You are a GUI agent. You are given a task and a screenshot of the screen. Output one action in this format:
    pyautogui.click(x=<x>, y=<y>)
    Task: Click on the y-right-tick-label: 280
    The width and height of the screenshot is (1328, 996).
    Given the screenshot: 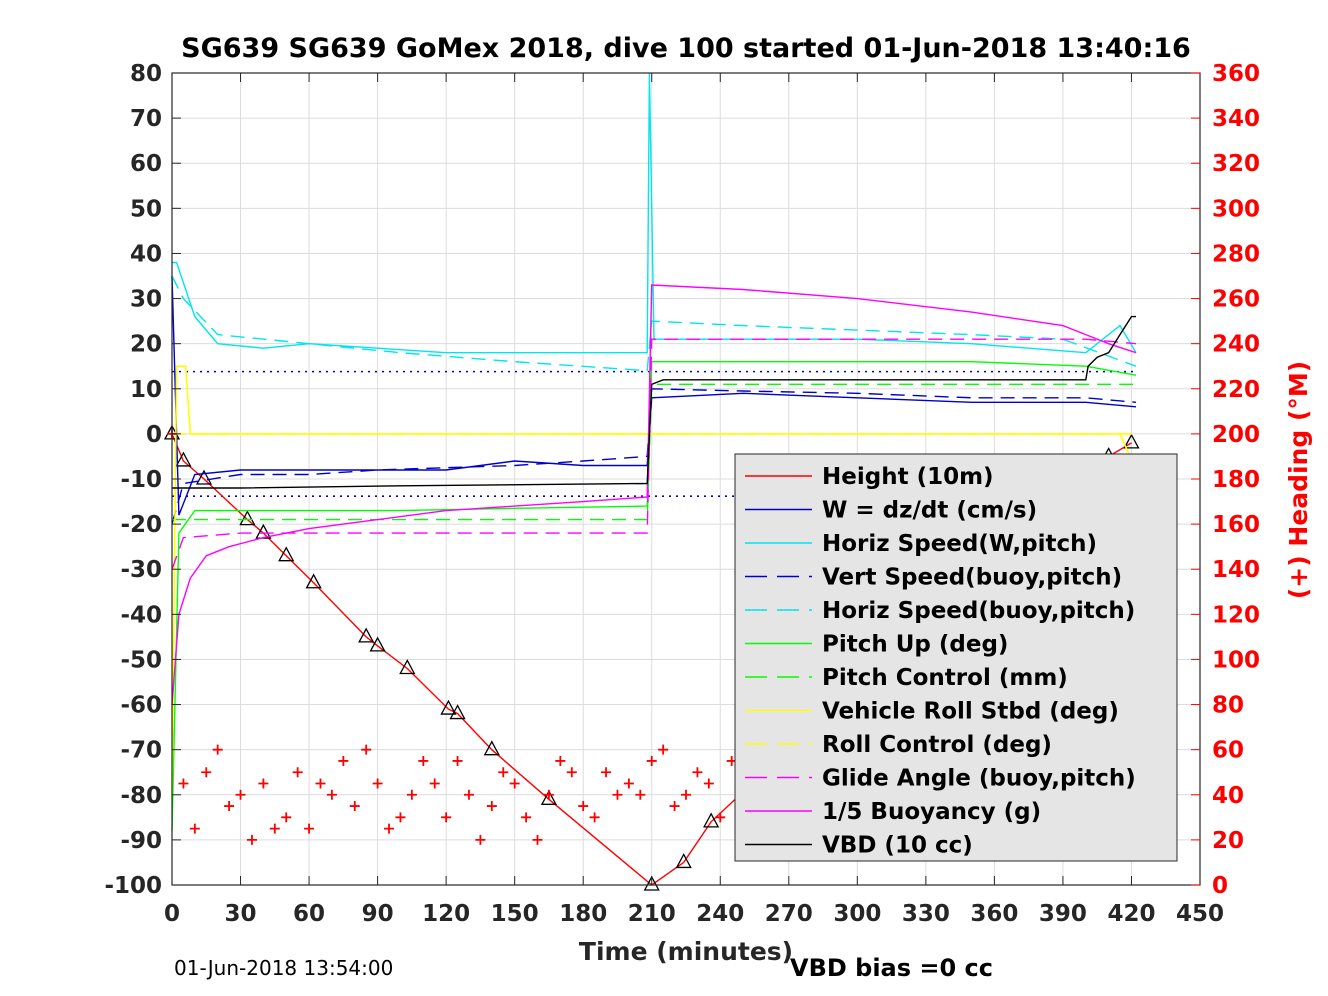 What is the action you would take?
    pyautogui.click(x=1236, y=254)
    